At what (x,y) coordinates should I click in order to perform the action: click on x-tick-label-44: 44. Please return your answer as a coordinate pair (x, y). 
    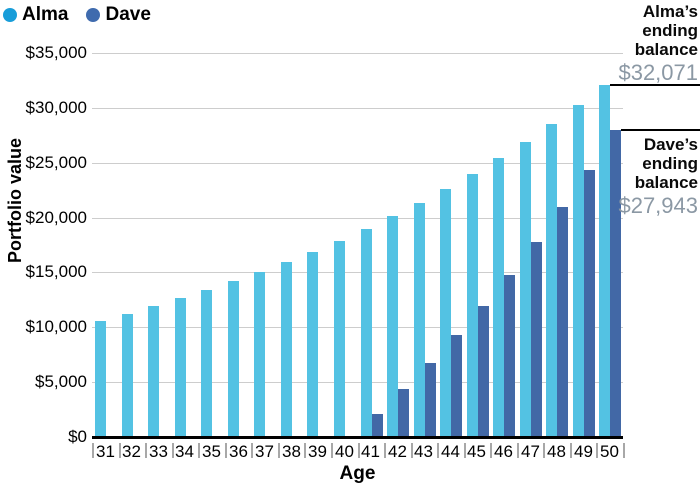
    Looking at the image, I should click on (450, 451).